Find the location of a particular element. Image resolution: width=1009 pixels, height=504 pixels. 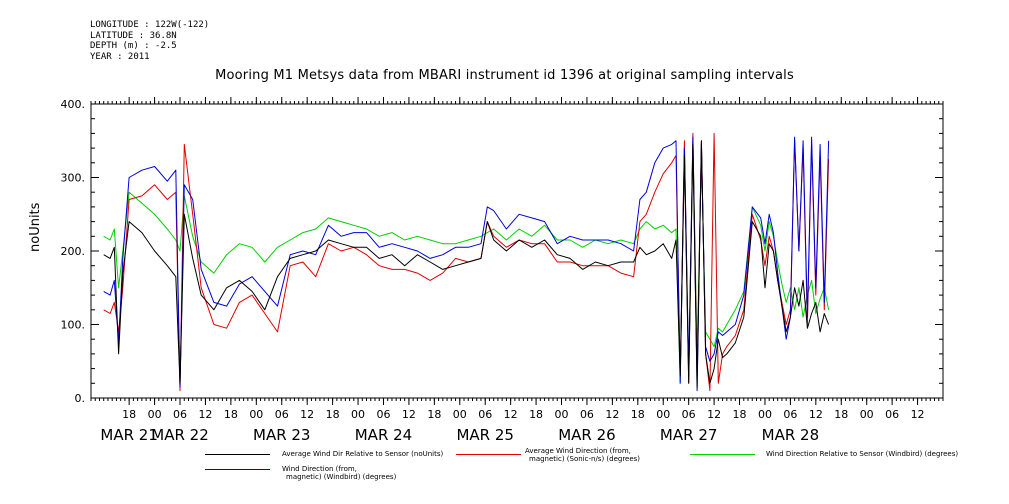

legend-text: magnetic) (Sonic-n/s) (degrees) is located at coordinates (585, 459).